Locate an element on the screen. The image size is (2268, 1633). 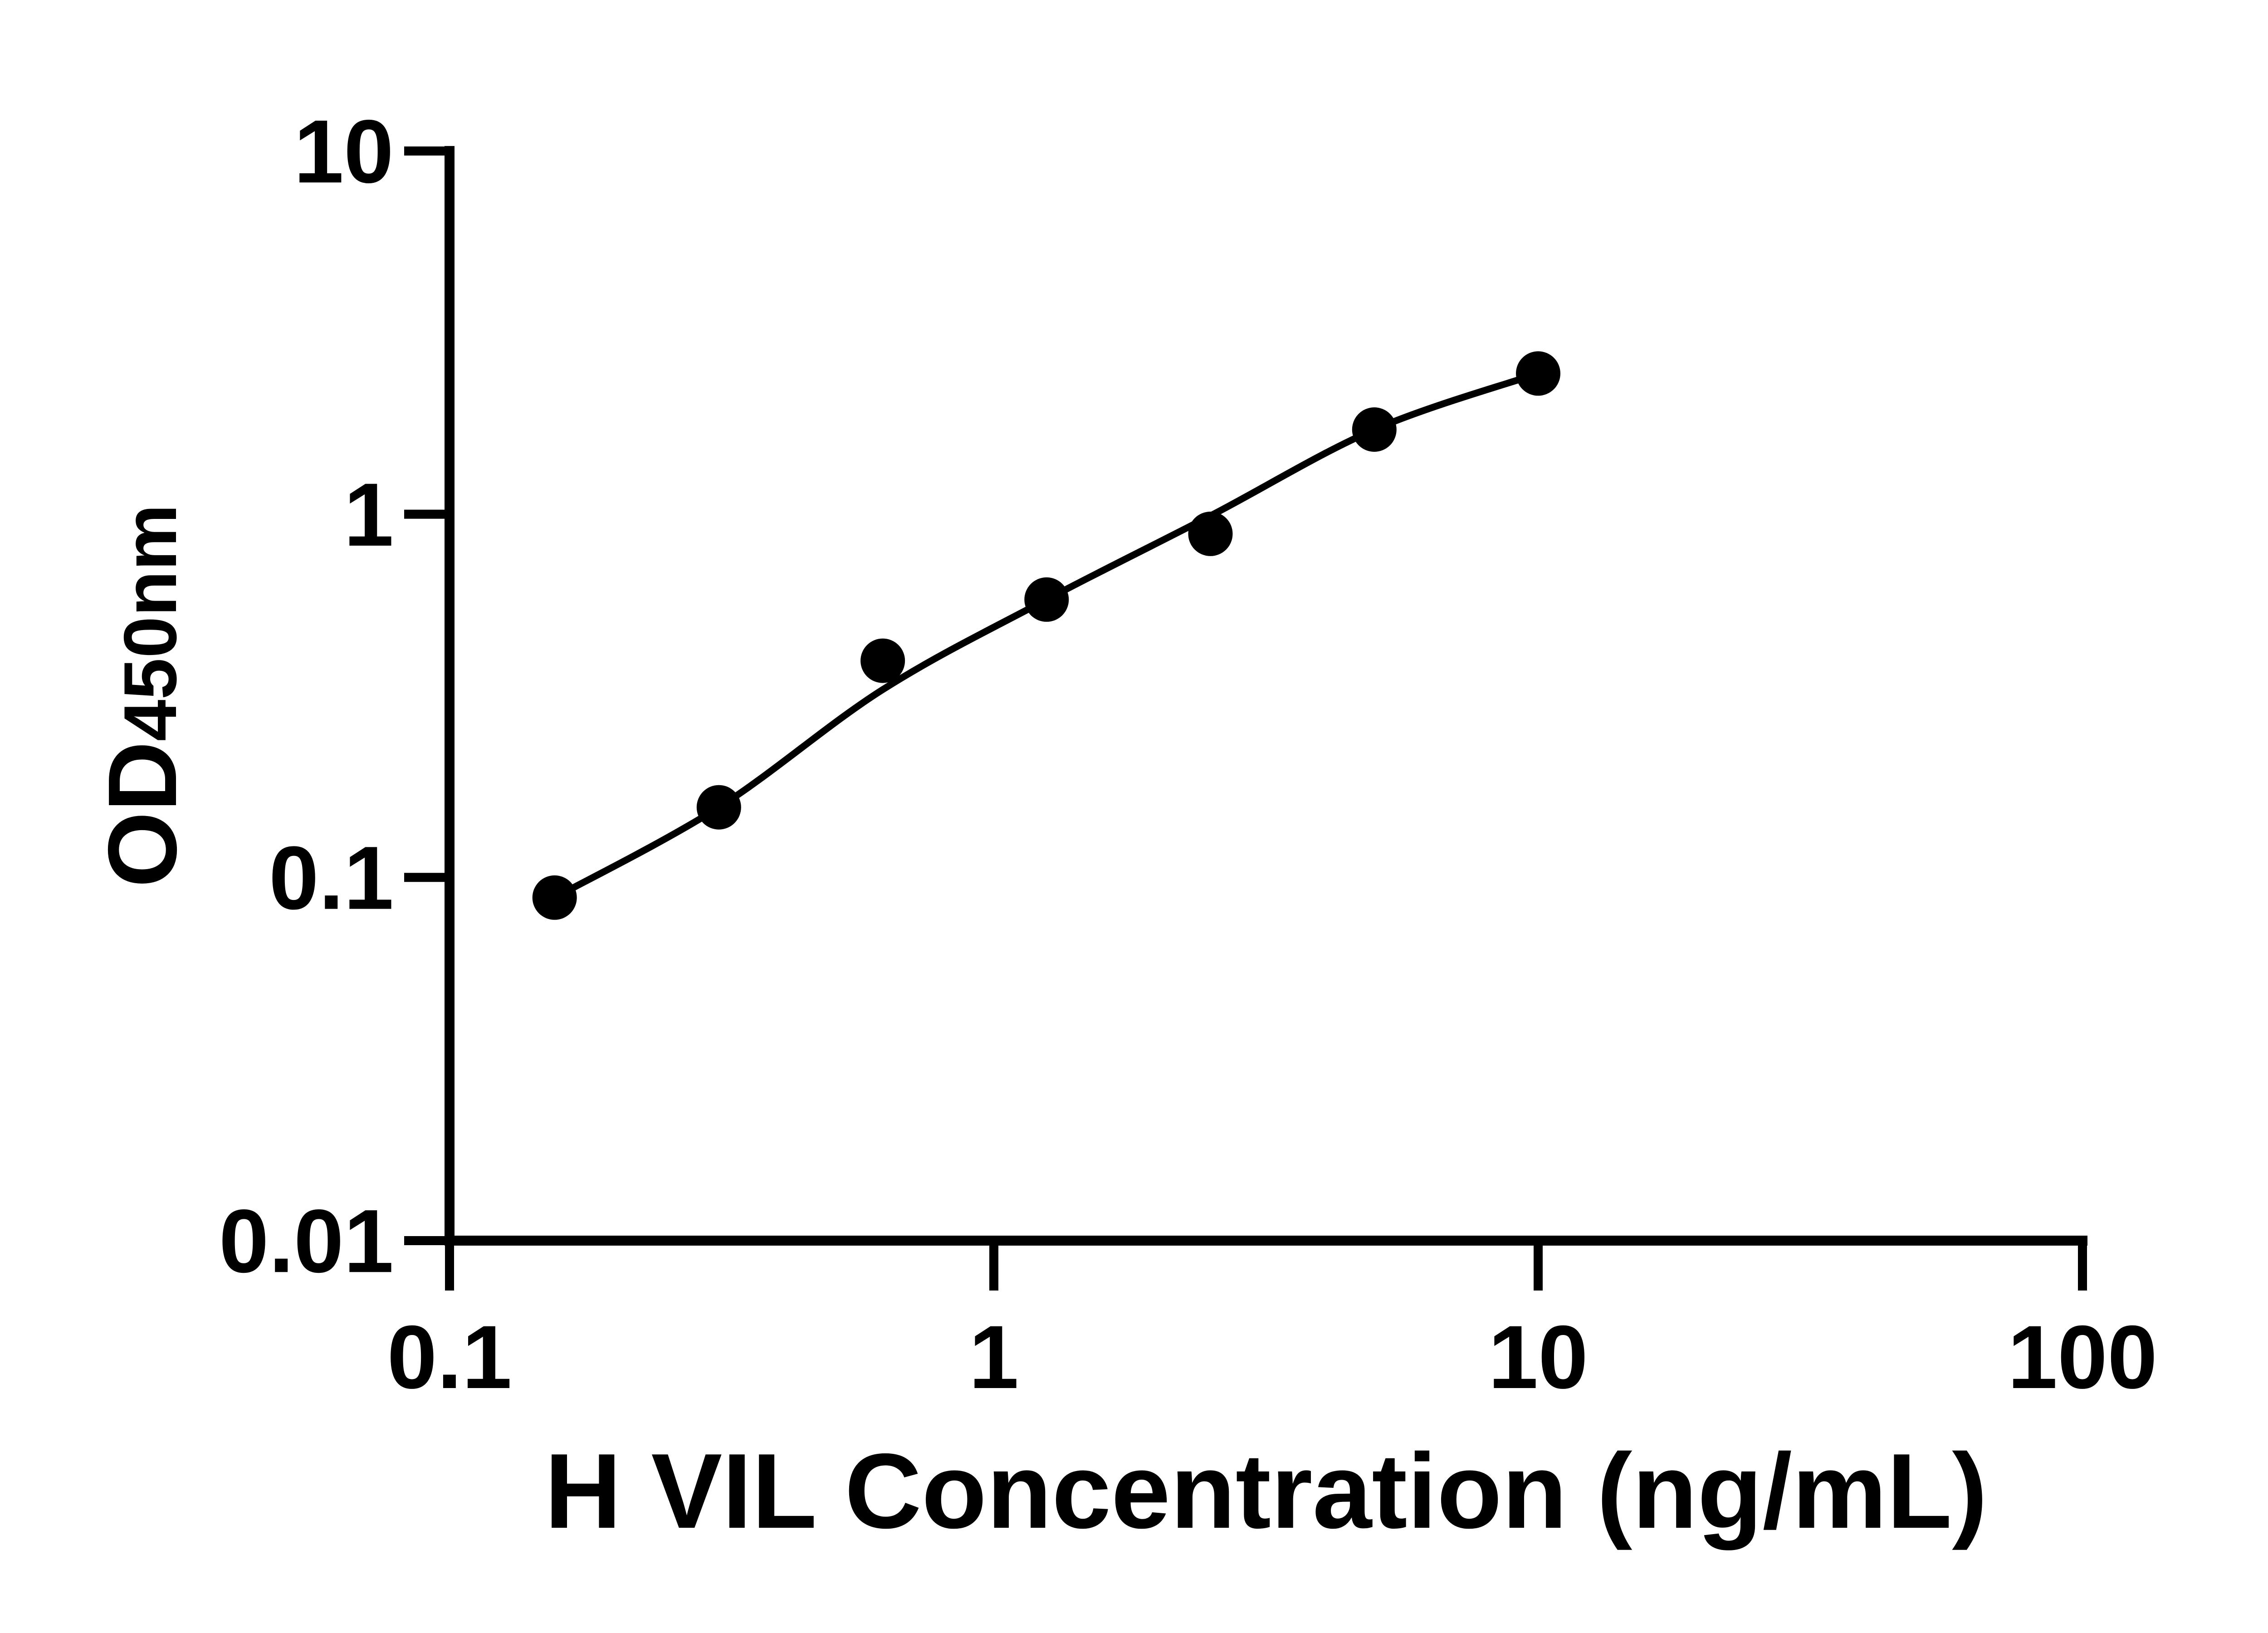
y-axis-title-main: OD is located at coordinates (143, 814).